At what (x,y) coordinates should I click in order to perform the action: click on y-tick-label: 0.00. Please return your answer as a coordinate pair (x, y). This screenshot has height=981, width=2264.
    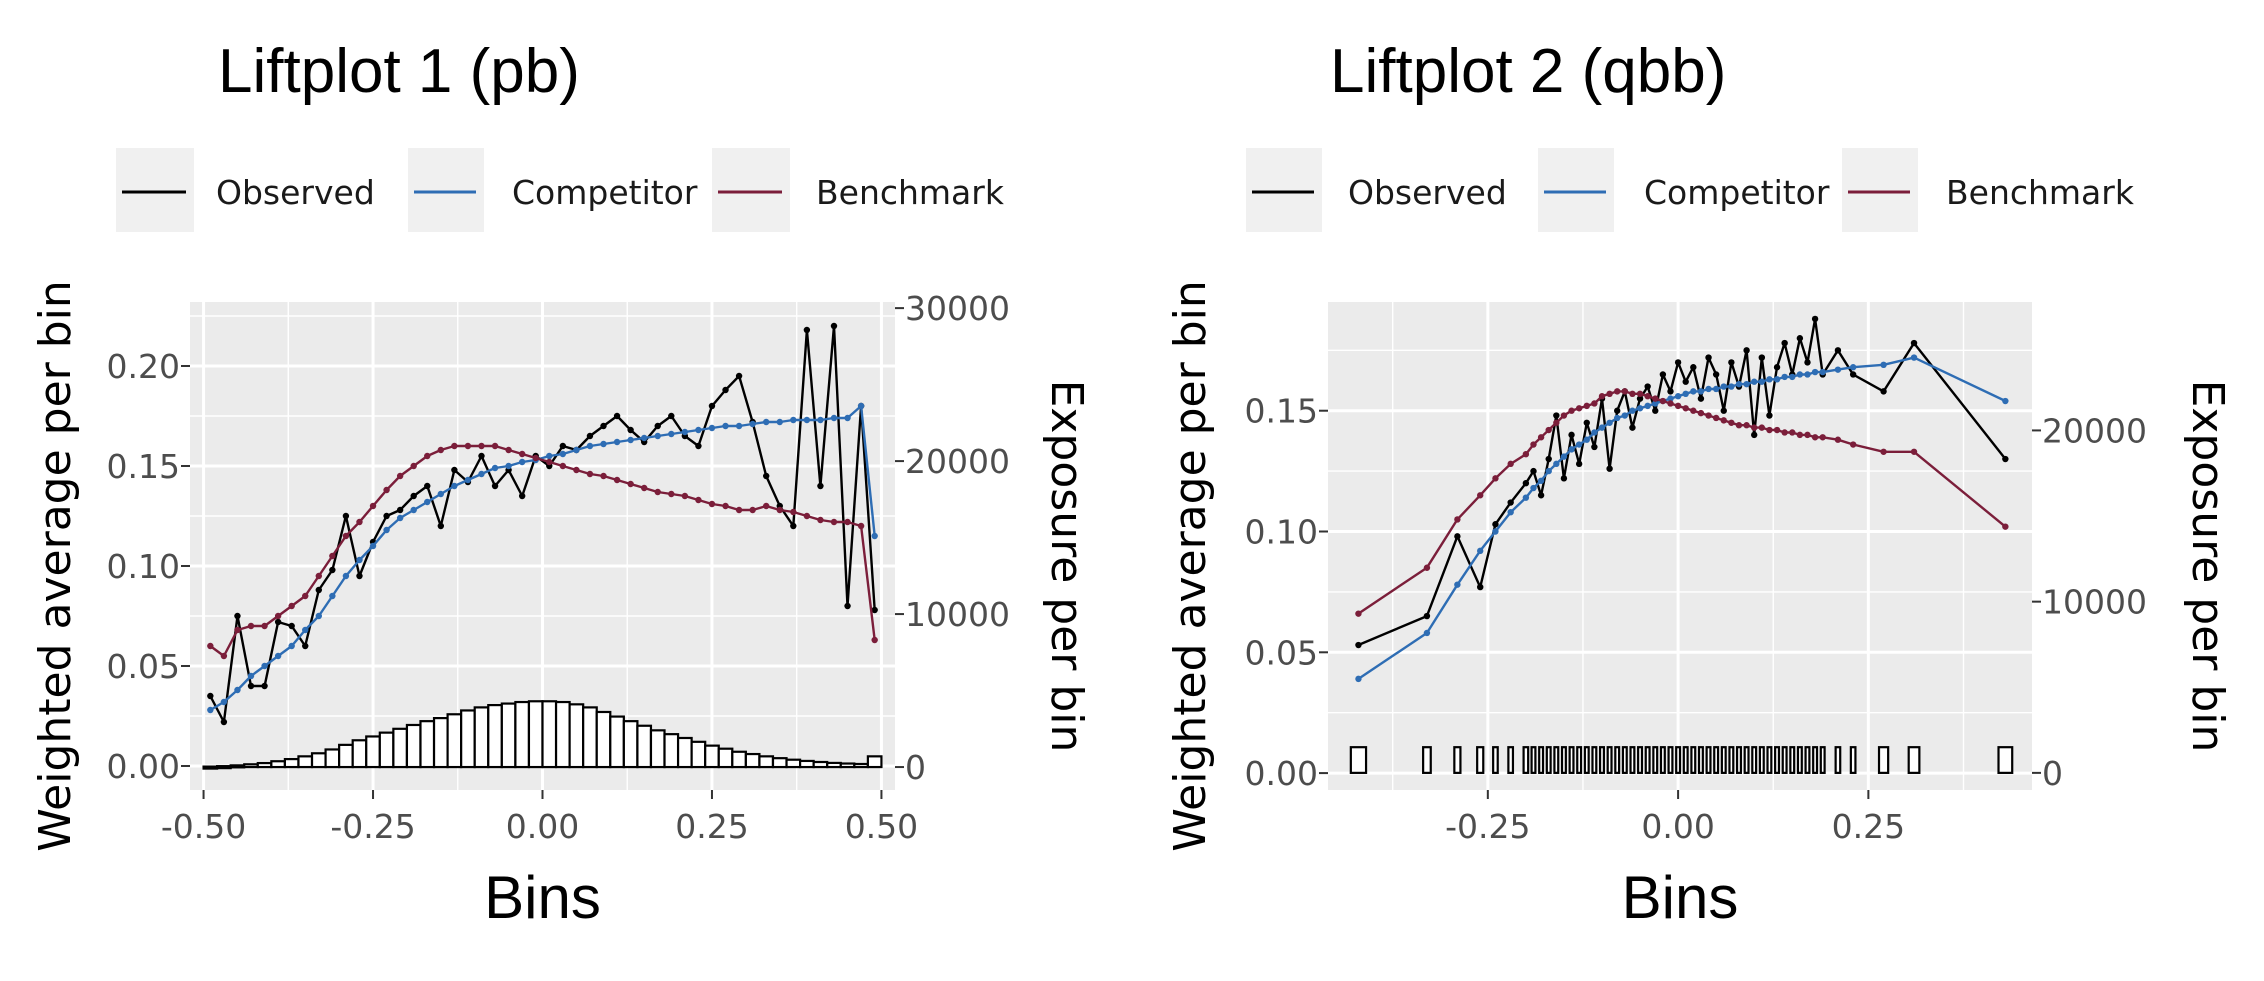
    Looking at the image, I should click on (143, 766).